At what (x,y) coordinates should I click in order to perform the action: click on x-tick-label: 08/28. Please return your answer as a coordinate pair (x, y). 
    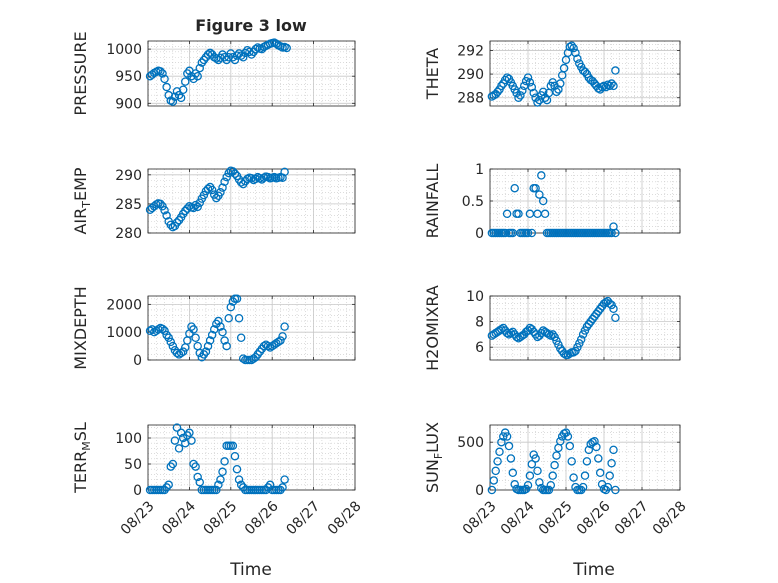
    Looking at the image, I should click on (670, 518).